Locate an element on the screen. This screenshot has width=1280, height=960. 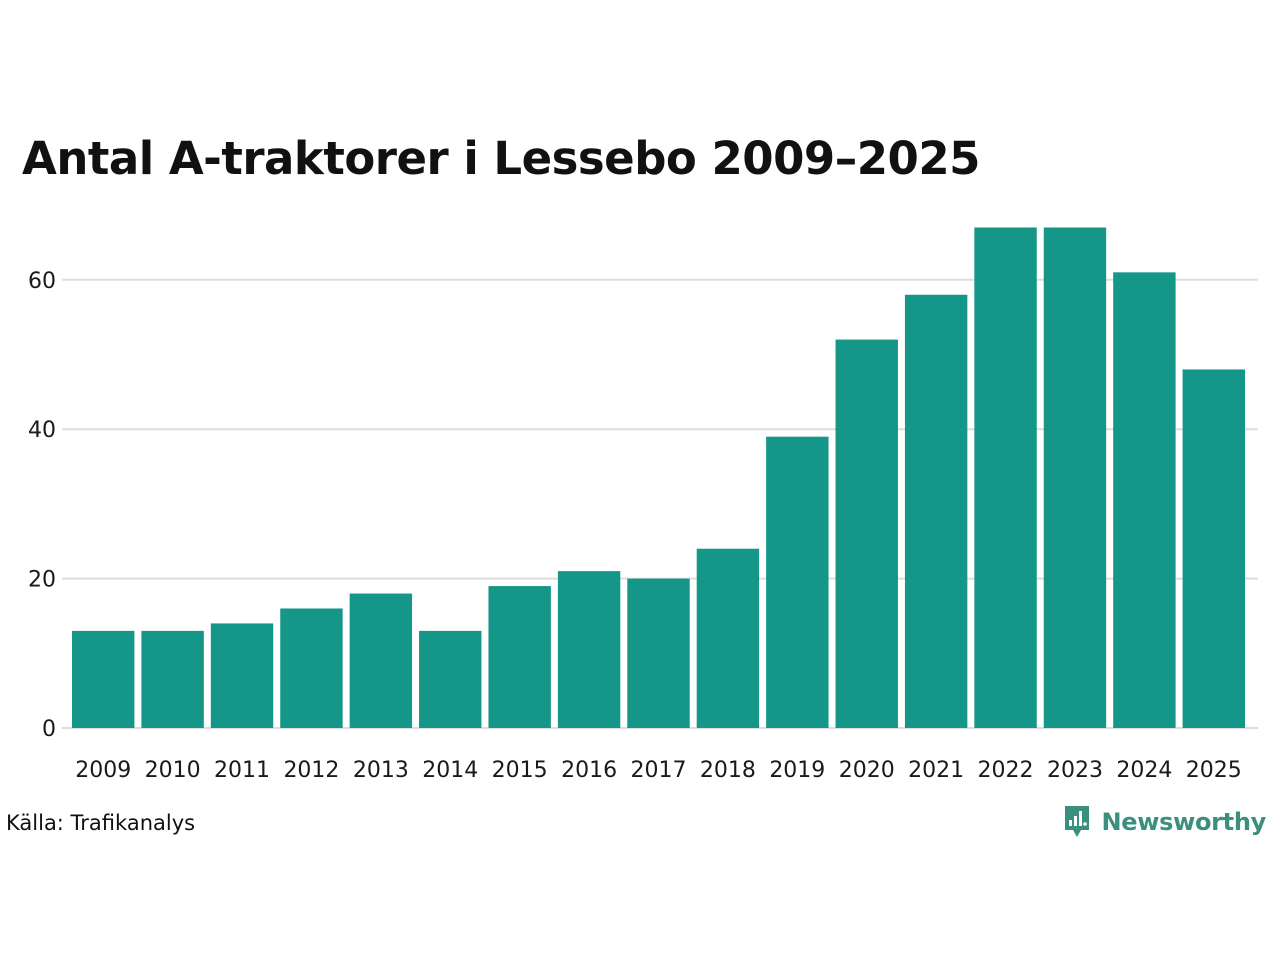
bar-2010 is located at coordinates (172, 679).